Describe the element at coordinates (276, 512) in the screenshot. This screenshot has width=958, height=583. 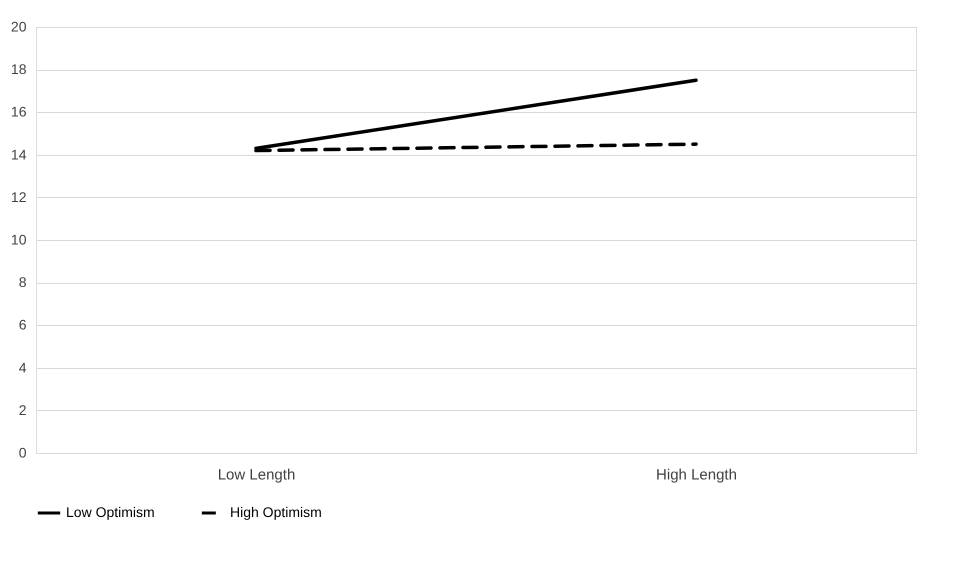
I see `legend-label: High Optimism` at that location.